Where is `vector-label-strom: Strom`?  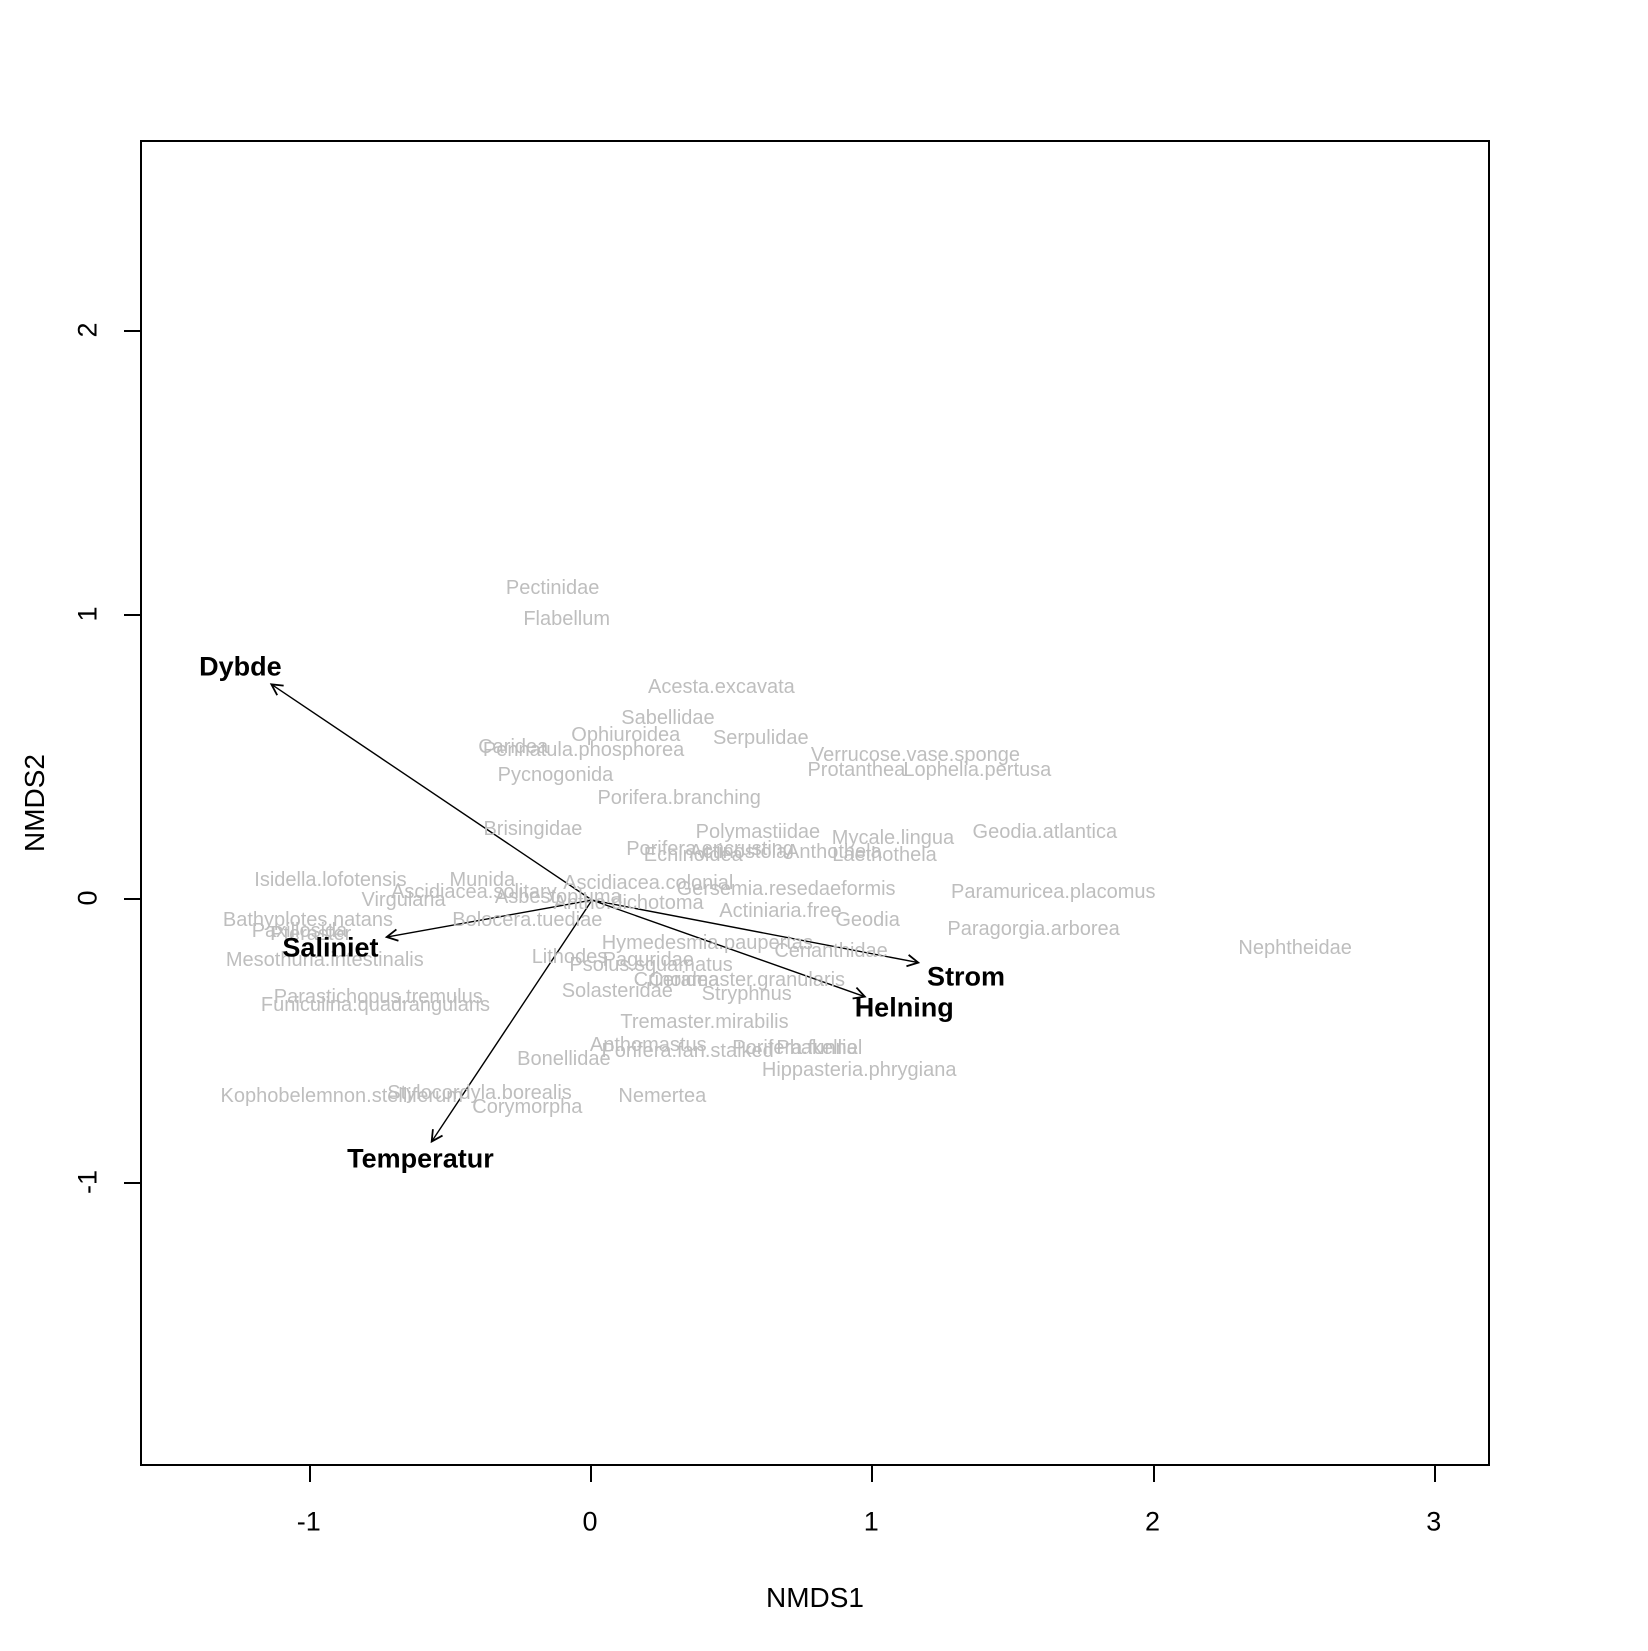 vector-label-strom: Strom is located at coordinates (966, 976).